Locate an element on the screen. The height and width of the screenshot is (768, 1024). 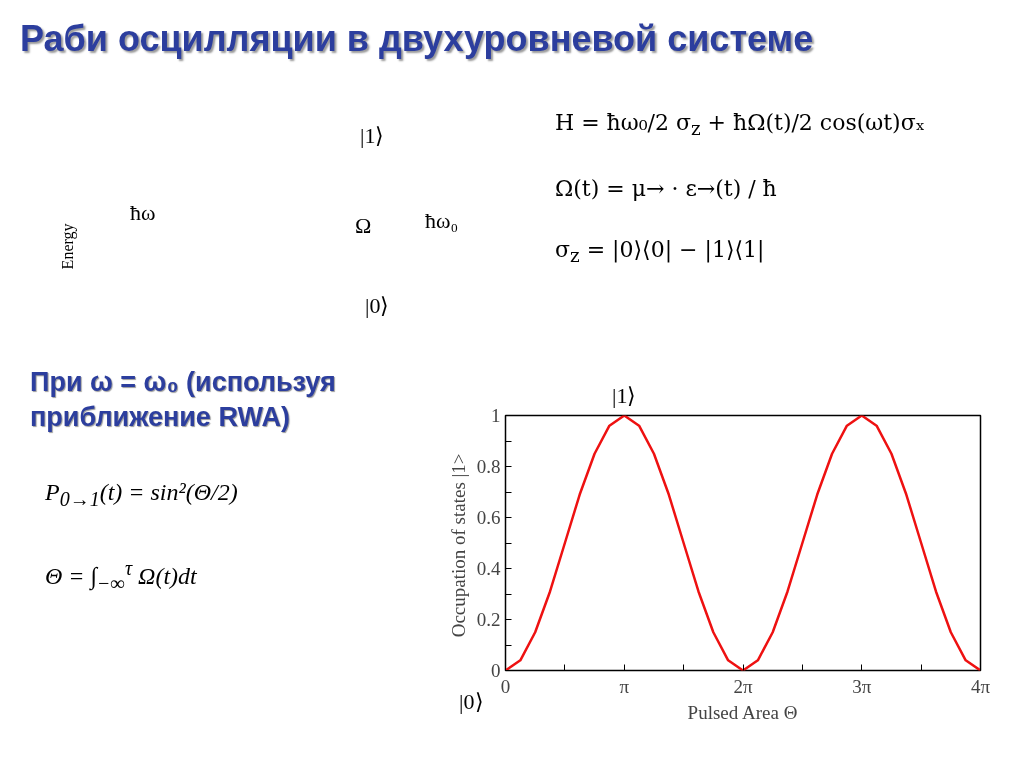
y-tick-label: 0.8 is located at coordinates (488, 466).